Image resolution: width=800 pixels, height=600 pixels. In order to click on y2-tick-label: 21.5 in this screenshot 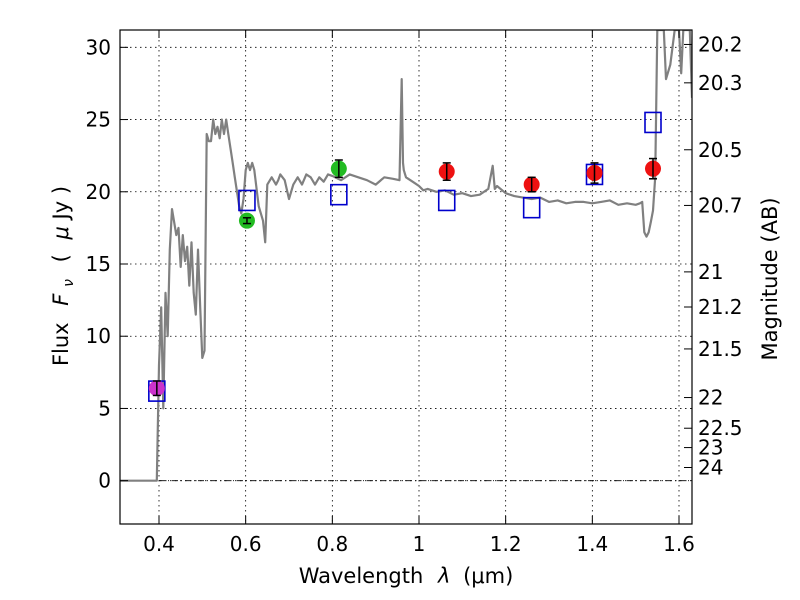, I will do `click(720, 349)`.